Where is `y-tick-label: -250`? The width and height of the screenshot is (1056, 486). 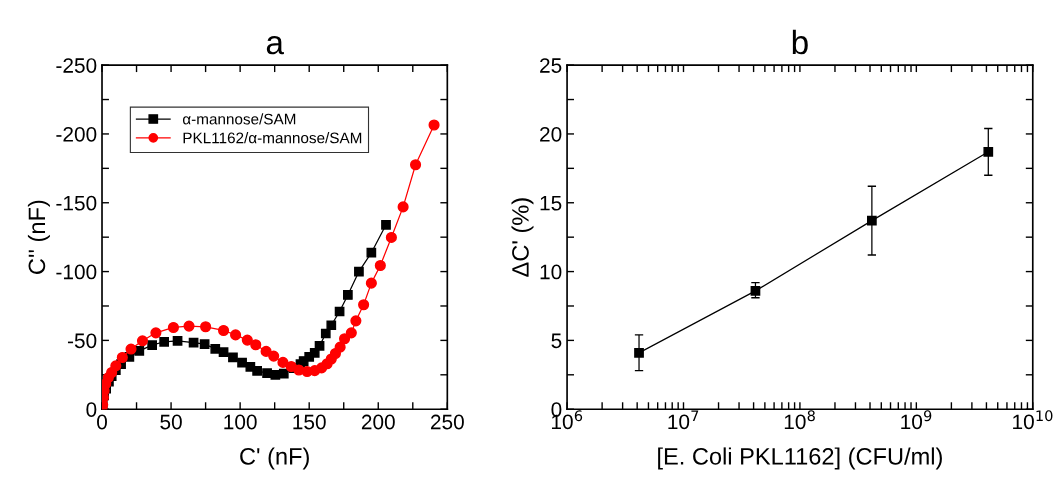 y-tick-label: -250 is located at coordinates (76, 65).